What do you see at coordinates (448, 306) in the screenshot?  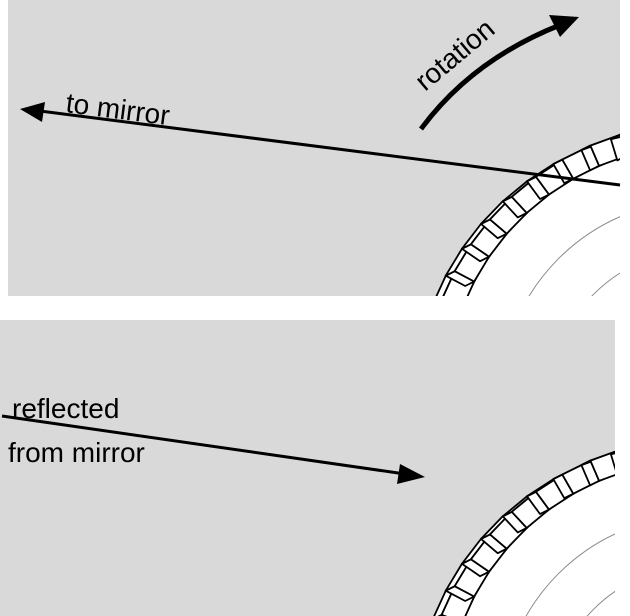 I see `wheel-tooth-side` at bounding box center [448, 306].